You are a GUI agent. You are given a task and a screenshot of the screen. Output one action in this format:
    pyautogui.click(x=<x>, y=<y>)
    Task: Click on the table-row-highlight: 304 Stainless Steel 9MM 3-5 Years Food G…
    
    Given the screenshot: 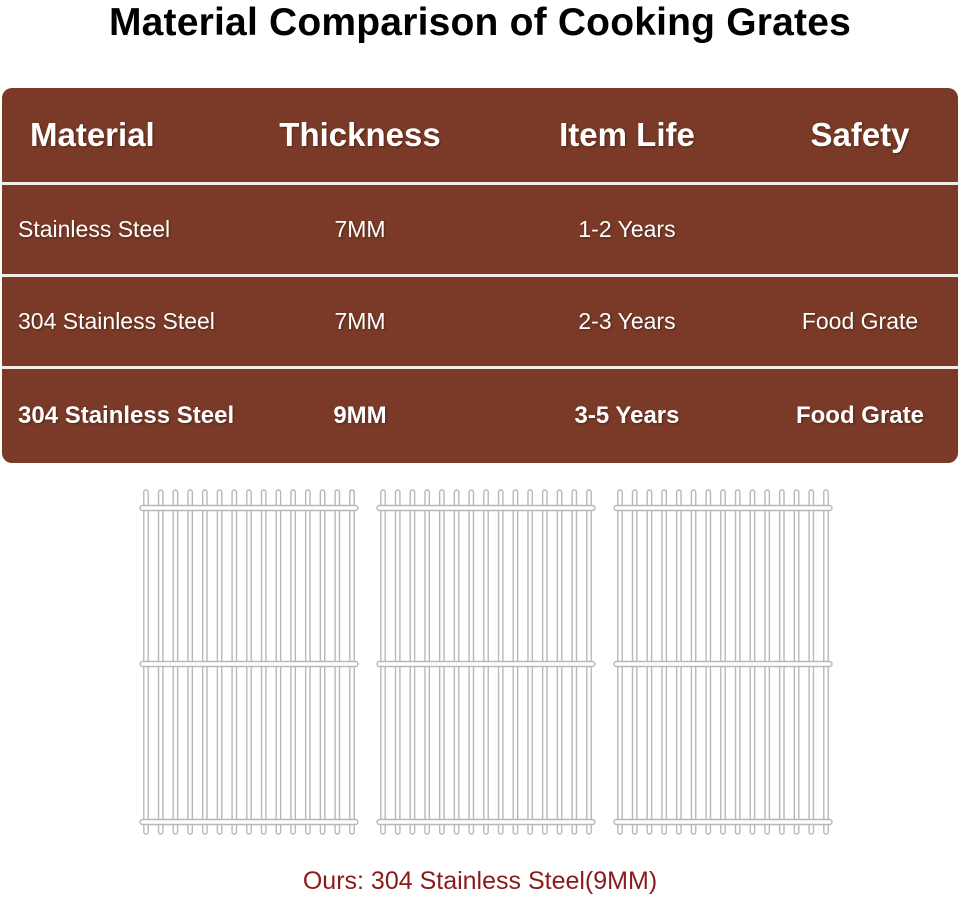 What is the action you would take?
    pyautogui.click(x=480, y=416)
    